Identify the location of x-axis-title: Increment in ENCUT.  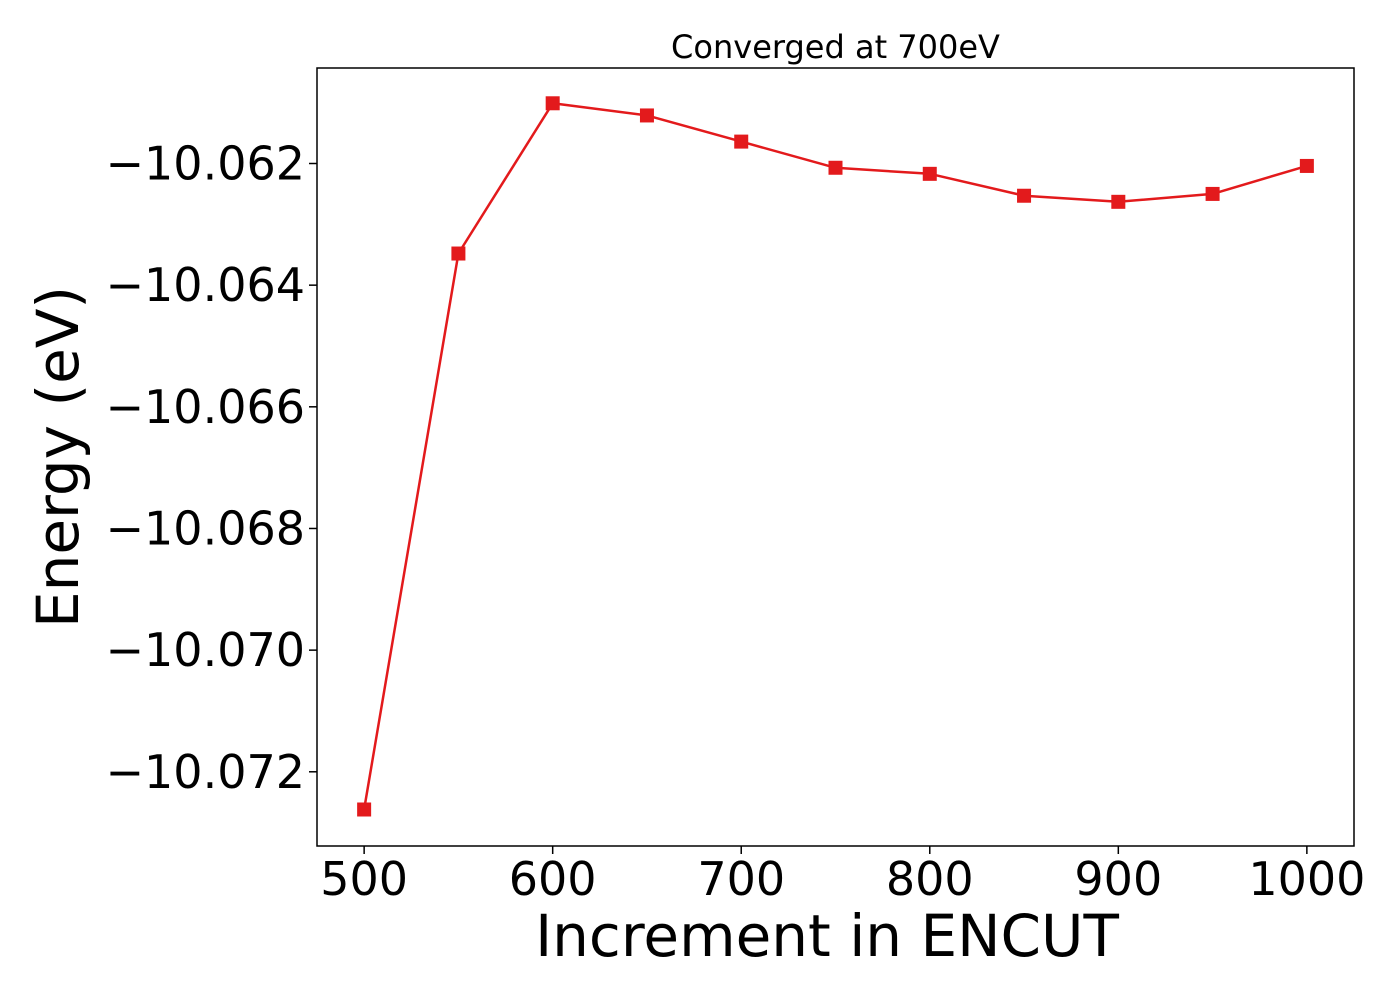
(827, 936).